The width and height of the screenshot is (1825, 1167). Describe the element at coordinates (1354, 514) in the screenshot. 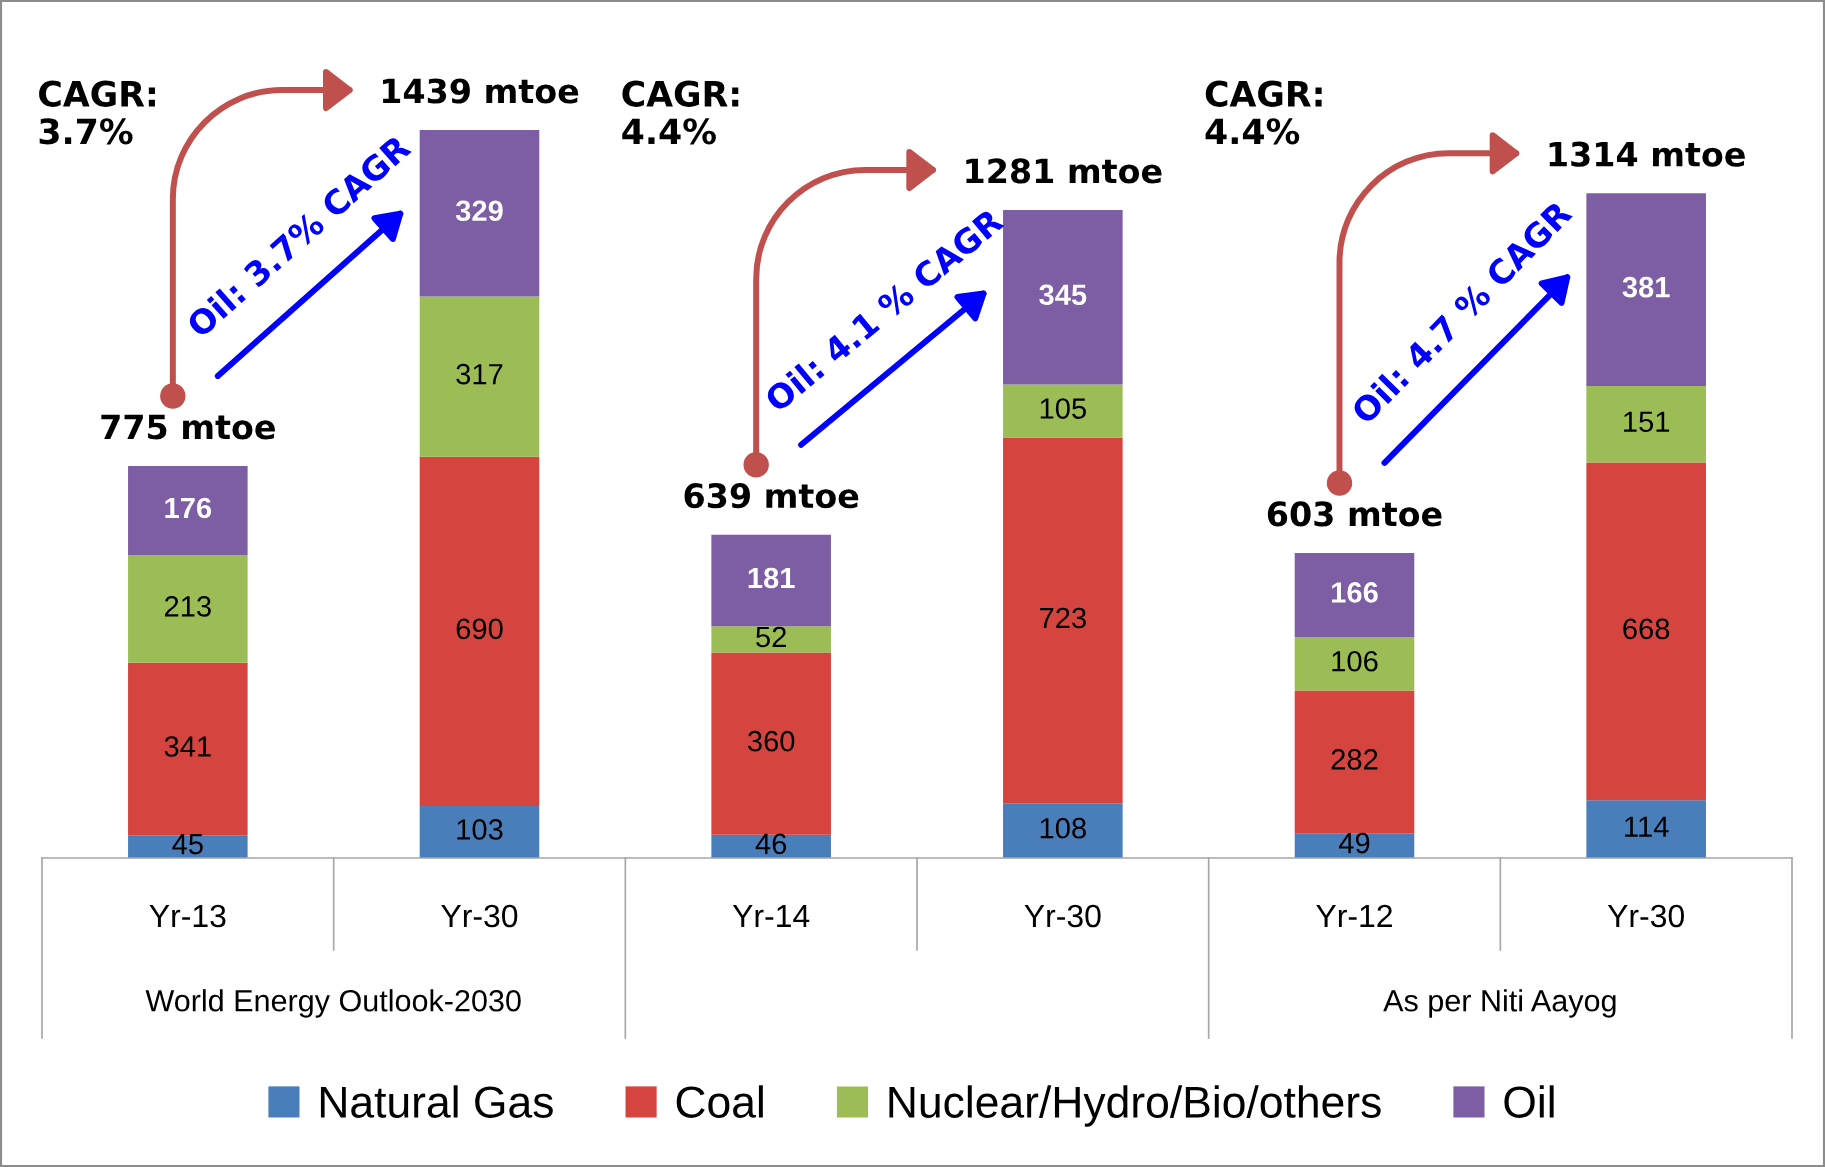

I see `total-label: 603 mtoe` at that location.